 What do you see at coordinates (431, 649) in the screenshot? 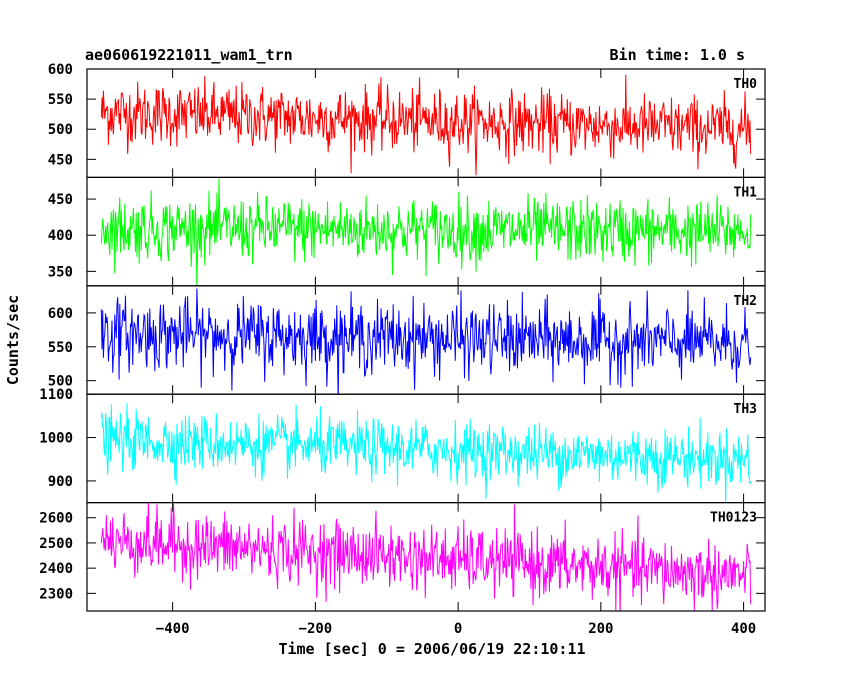
I see `x-axis-label: Time [sec] 0 = 2006/06/19 22:10:11` at bounding box center [431, 649].